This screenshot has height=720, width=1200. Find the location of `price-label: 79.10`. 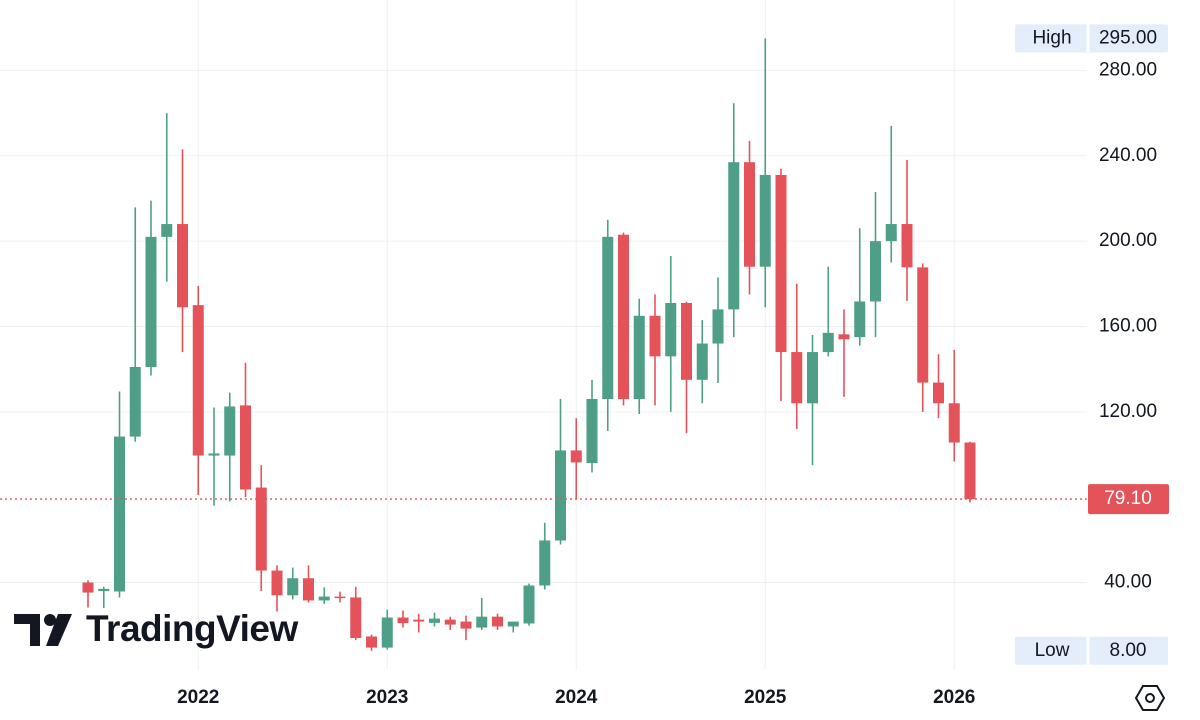

price-label: 79.10 is located at coordinates (1128, 498).